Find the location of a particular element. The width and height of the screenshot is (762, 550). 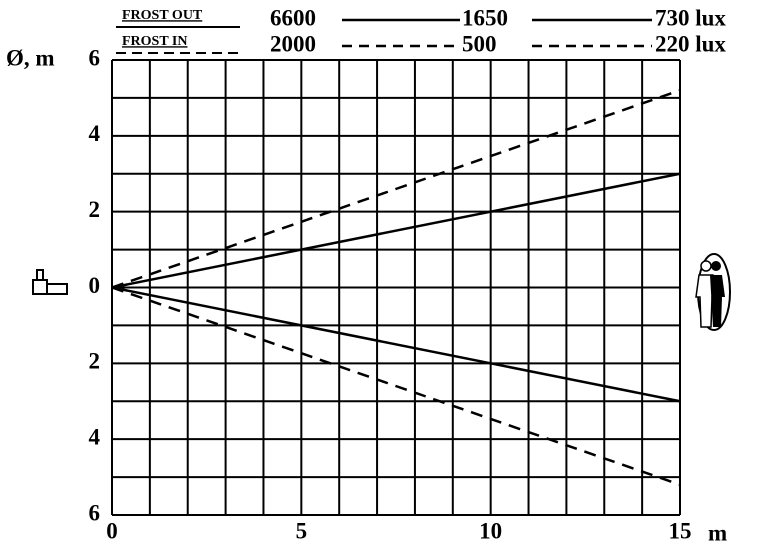

projector-icon is located at coordinates (50, 282).